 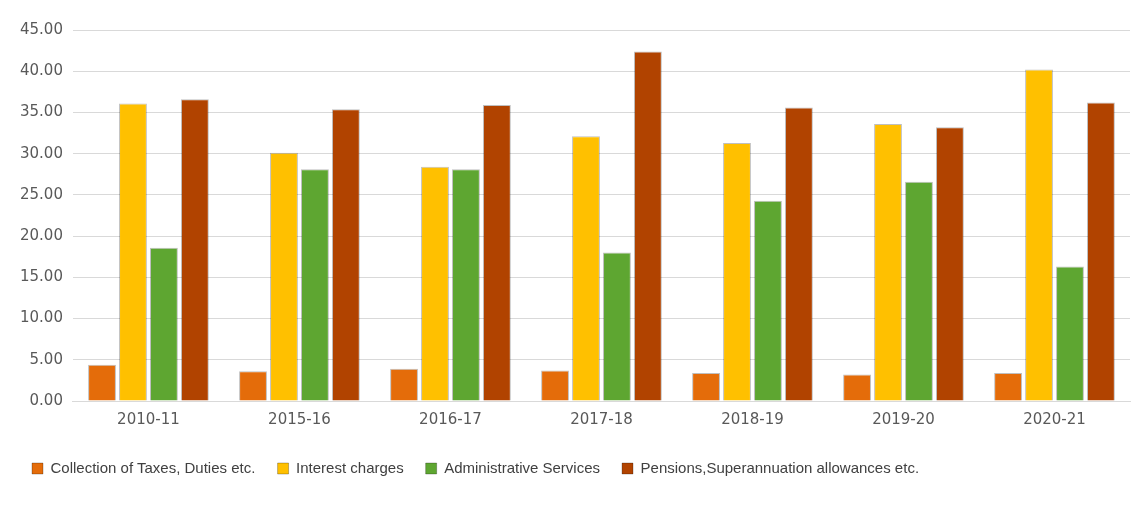 What do you see at coordinates (41, 317) in the screenshot?
I see `y-tick-label: 10.00` at bounding box center [41, 317].